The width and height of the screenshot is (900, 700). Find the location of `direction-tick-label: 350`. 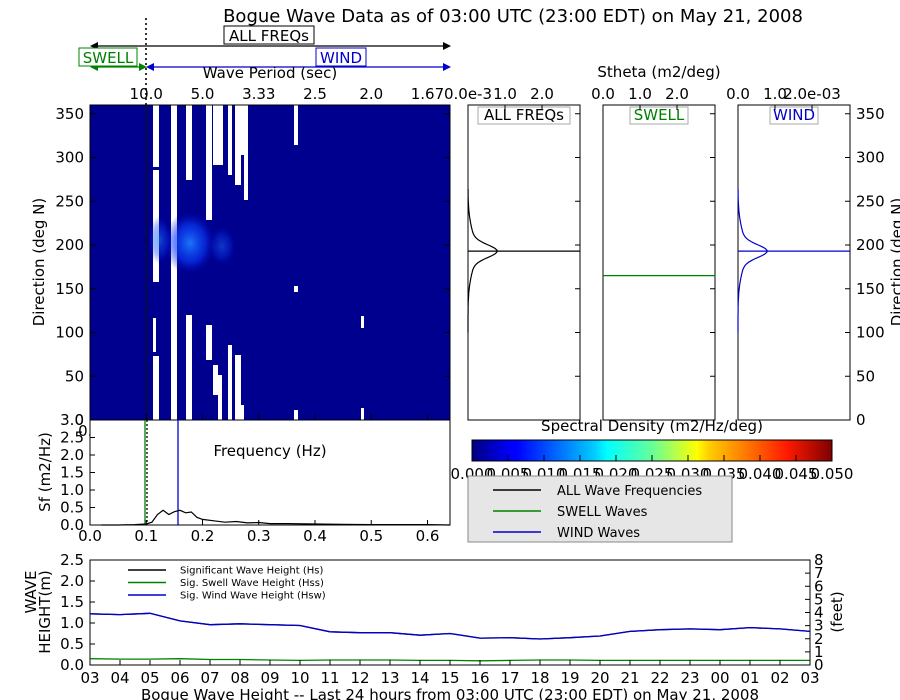

direction-tick-label: 350 is located at coordinates (69, 114).